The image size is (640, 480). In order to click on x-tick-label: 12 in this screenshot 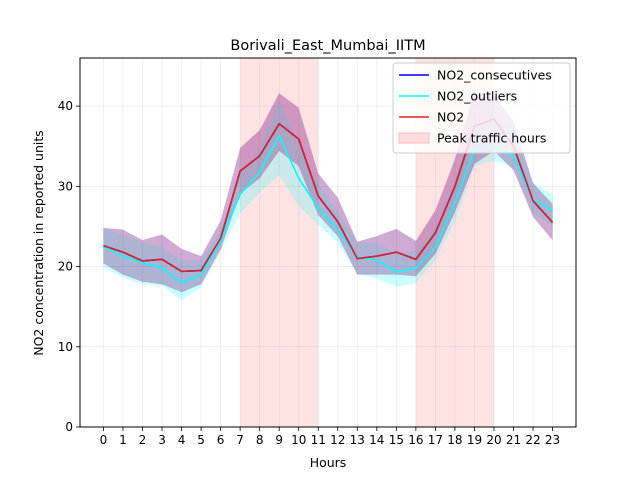, I will do `click(337, 440)`.